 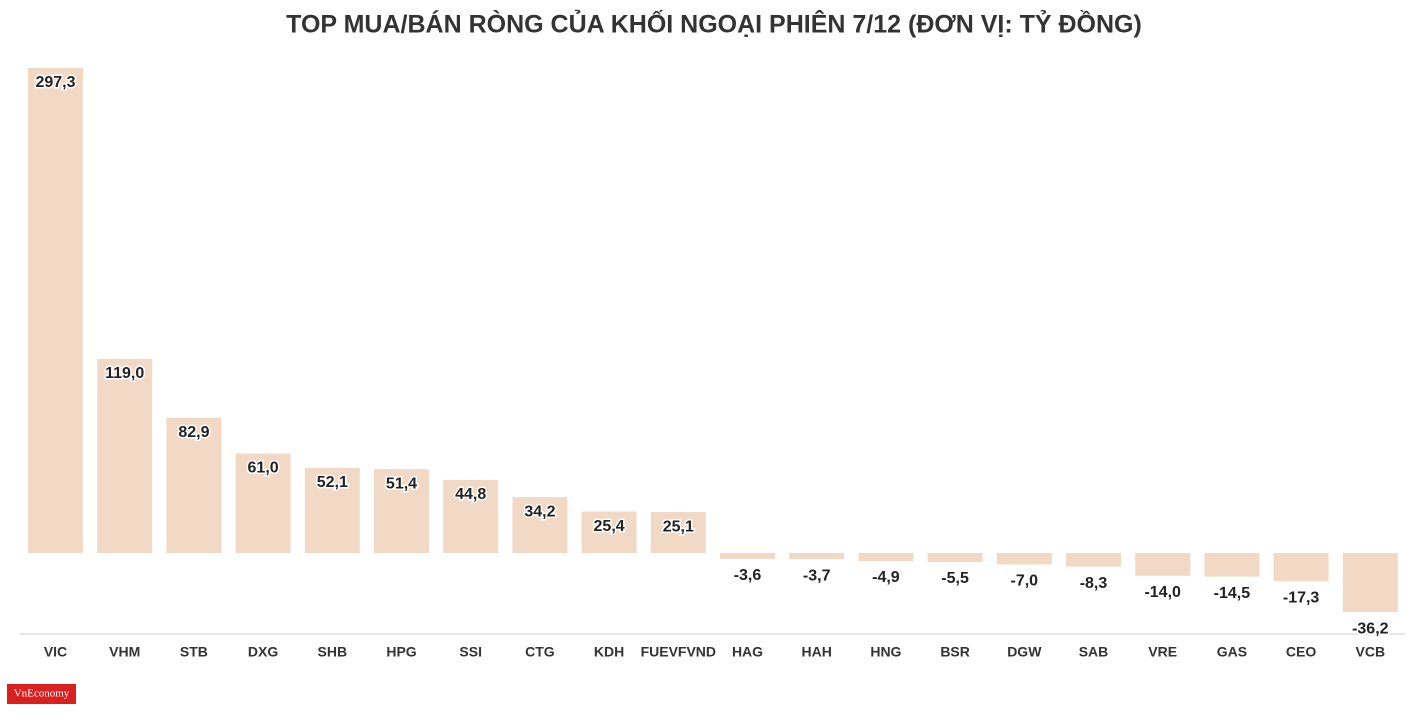 I want to click on value-label: 119,0, so click(x=124, y=373).